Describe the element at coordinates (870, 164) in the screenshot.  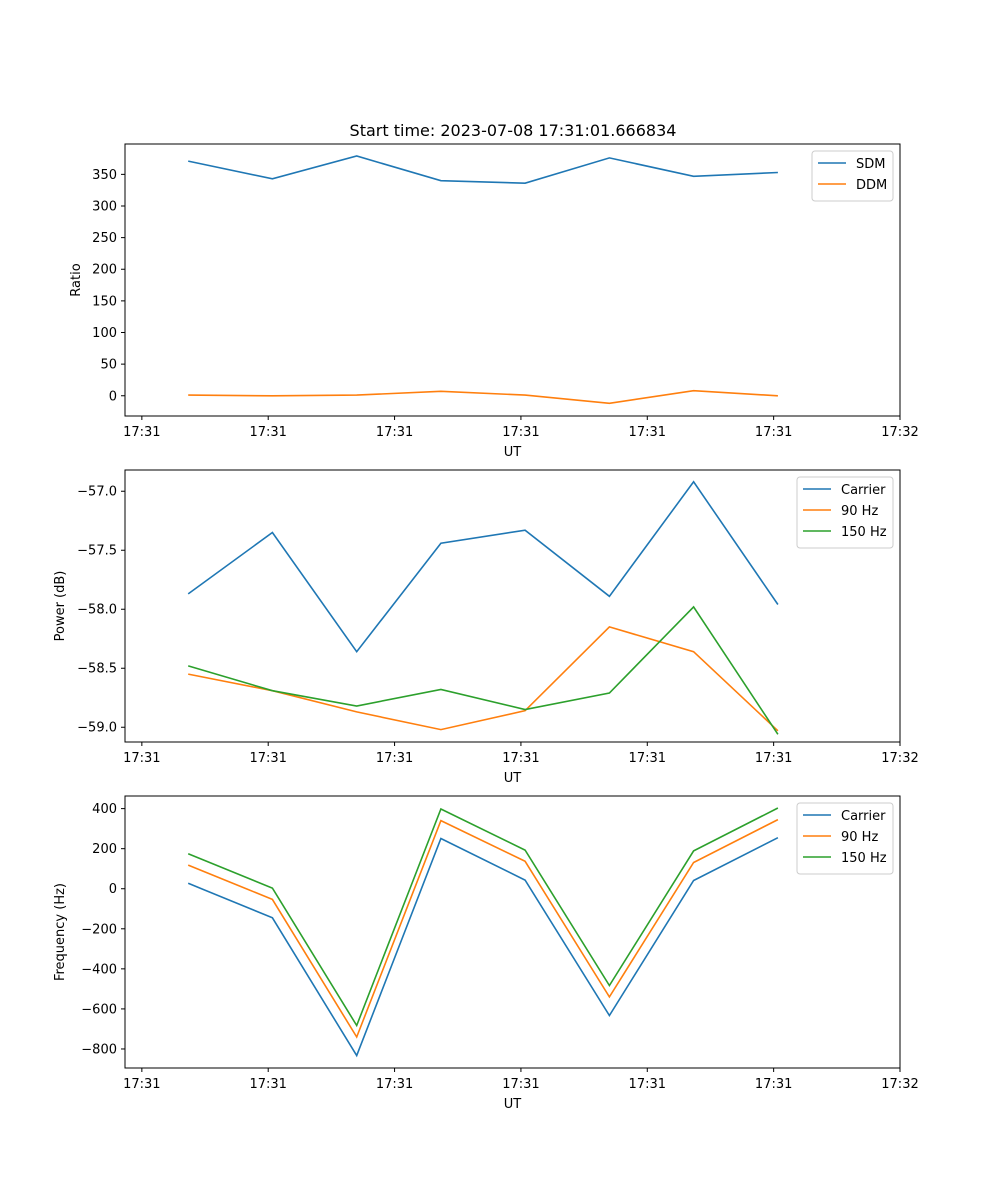
I see `legend-label: SDM` at that location.